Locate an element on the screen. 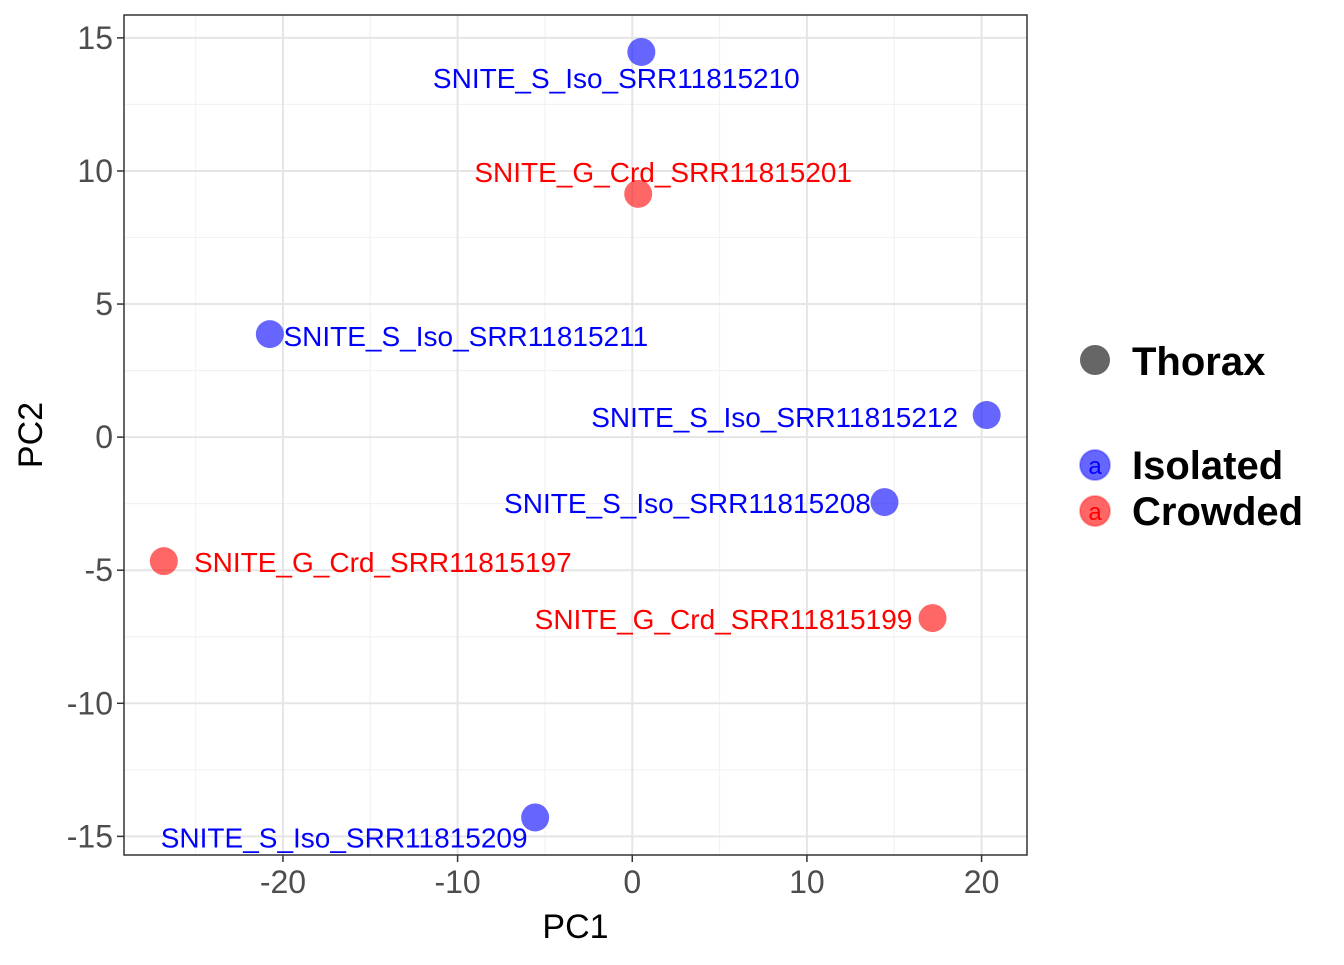 This screenshot has height=965, width=1344. legend-label-crowded: Crowded is located at coordinates (1217, 512).